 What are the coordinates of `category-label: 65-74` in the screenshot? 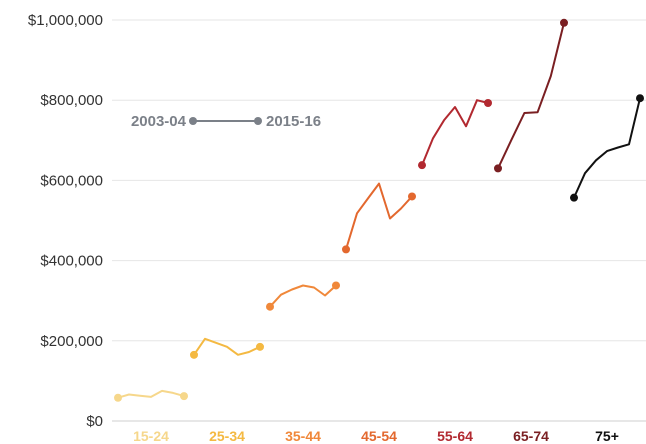 It's located at (531, 436).